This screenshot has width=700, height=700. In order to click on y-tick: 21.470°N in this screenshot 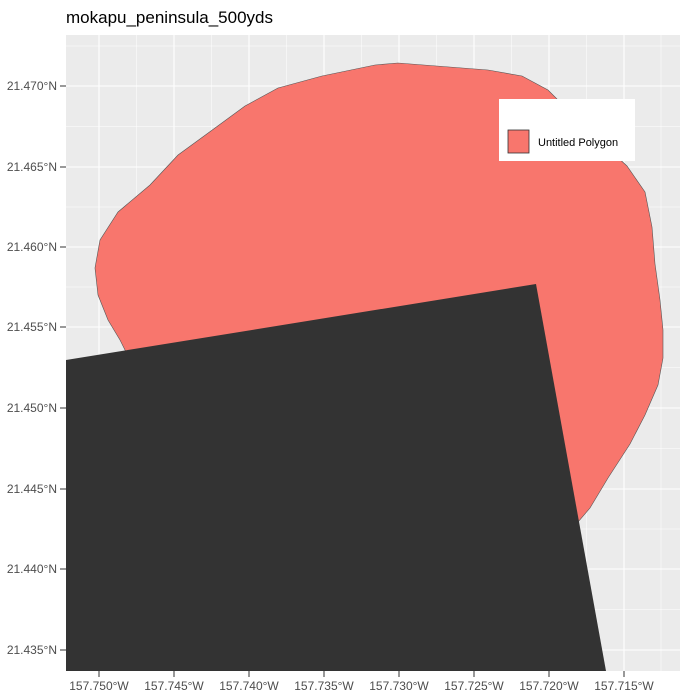, I will do `click(36, 86)`.